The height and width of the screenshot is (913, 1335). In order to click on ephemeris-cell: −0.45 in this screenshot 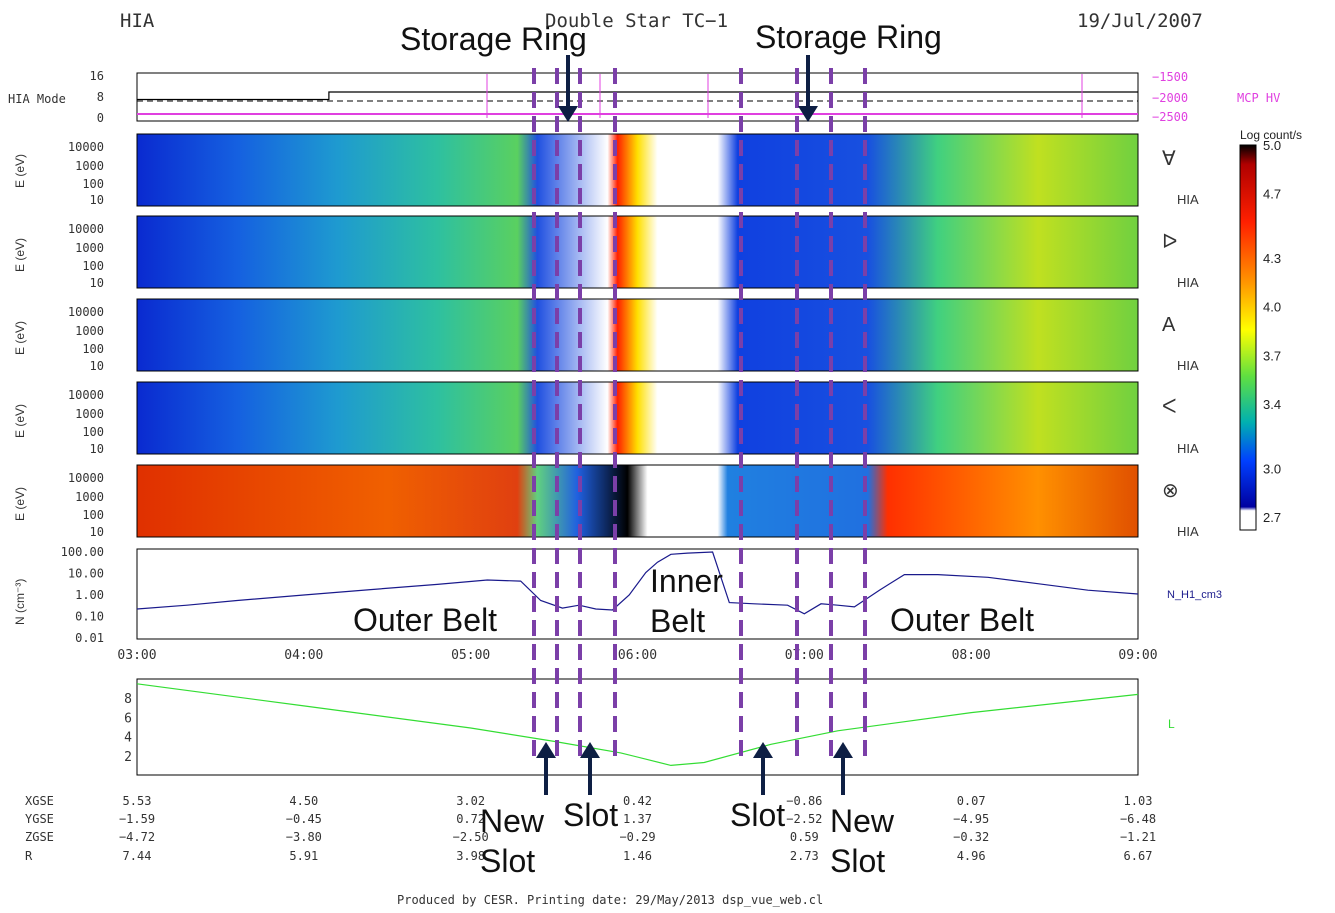, I will do `click(304, 819)`.